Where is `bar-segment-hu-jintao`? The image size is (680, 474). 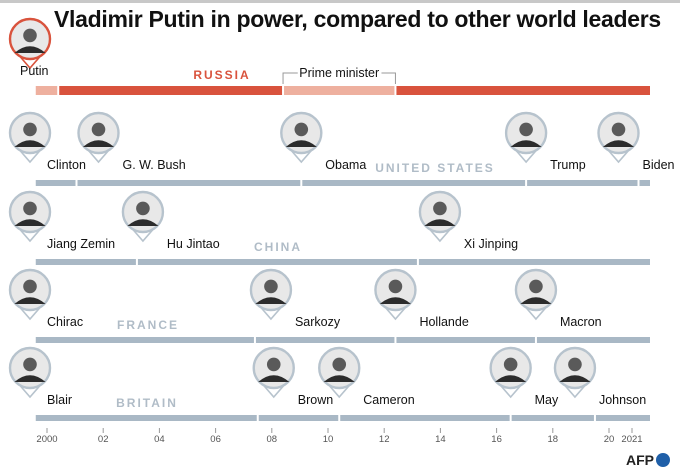 bar-segment-hu-jintao is located at coordinates (277, 262).